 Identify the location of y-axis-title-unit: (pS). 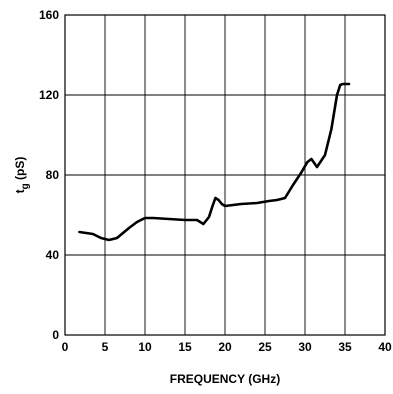
(20, 170).